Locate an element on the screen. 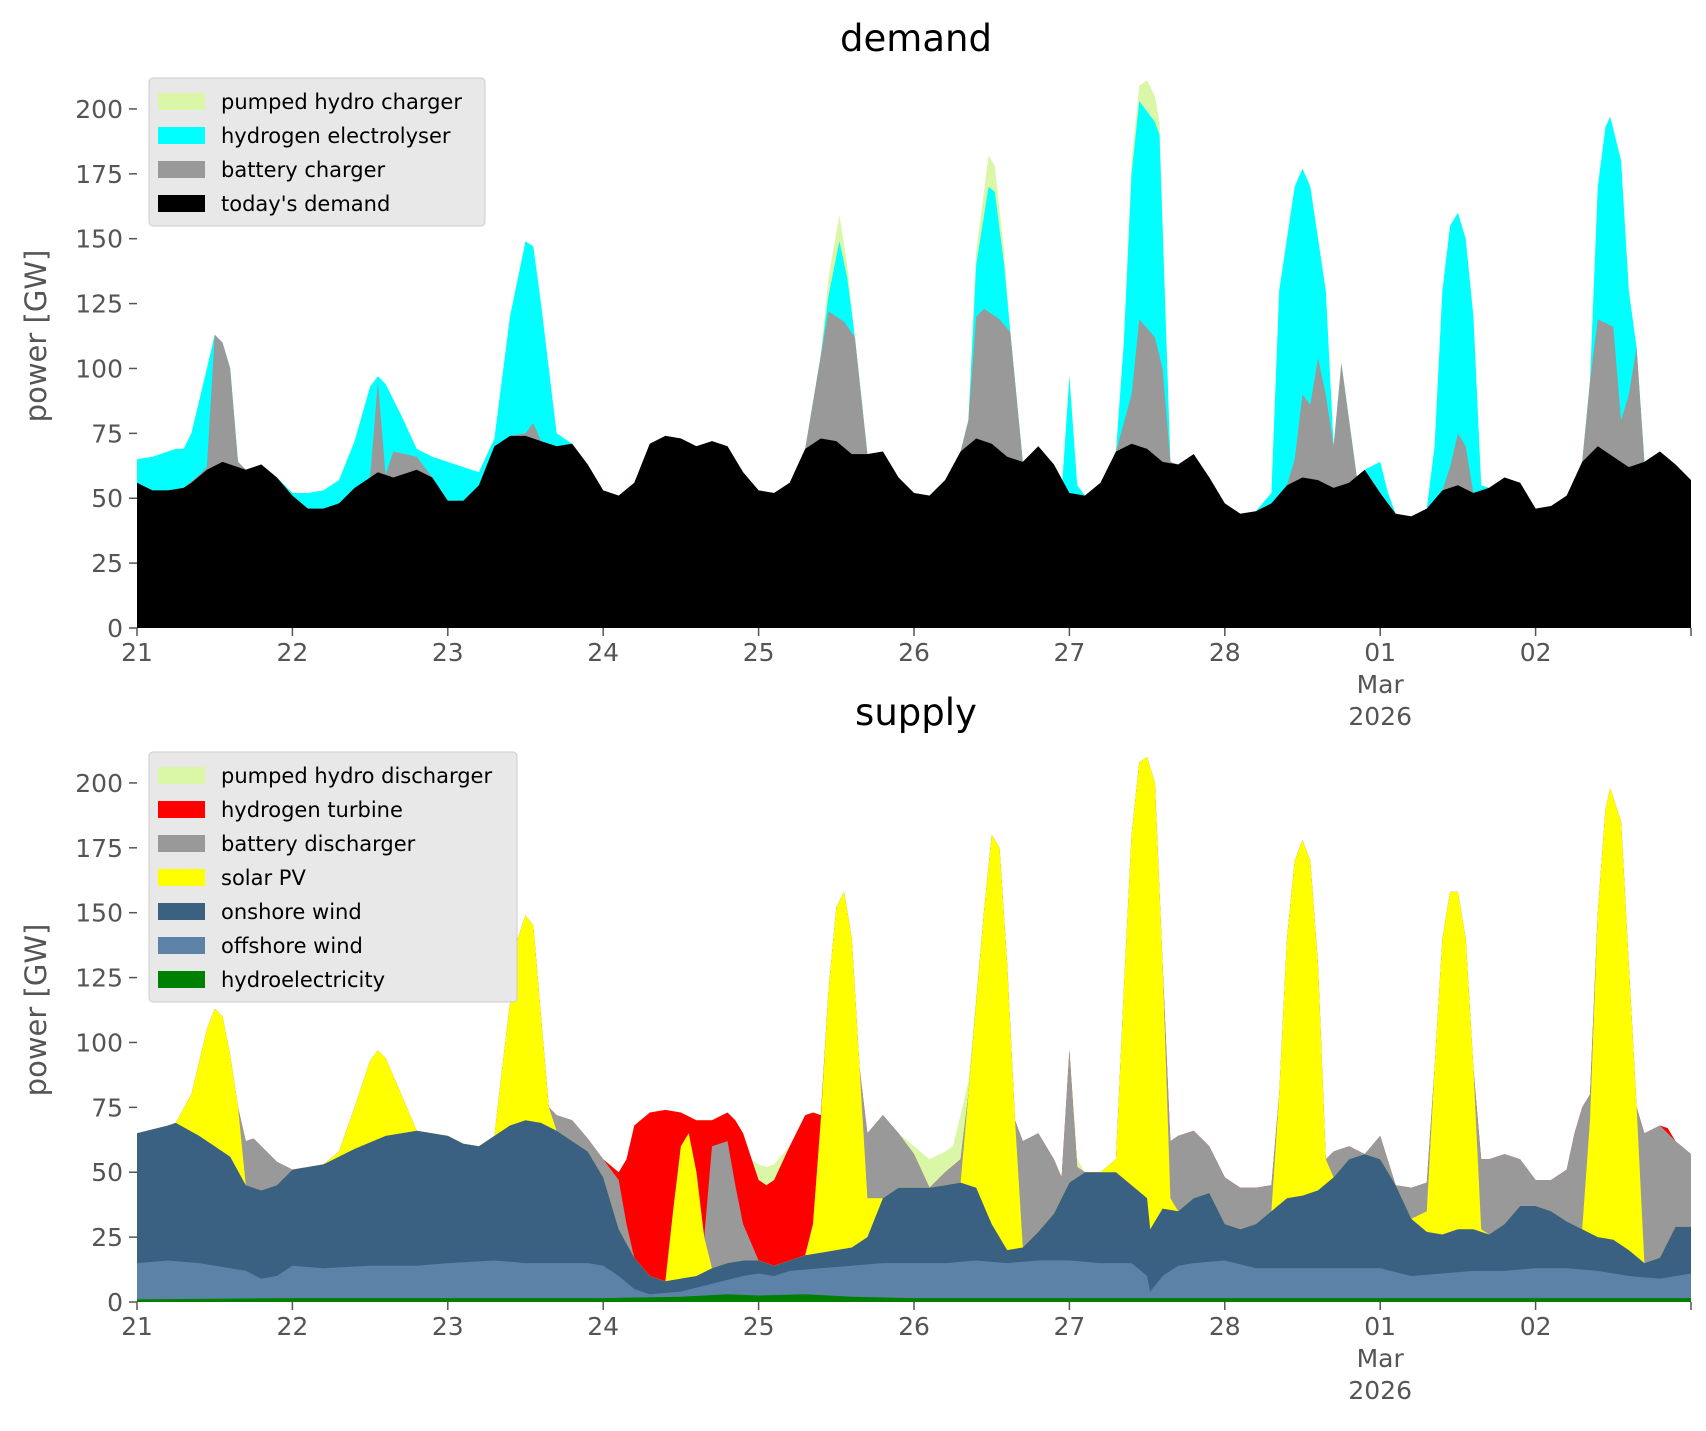  legend-swatch-offshore-wind is located at coordinates (181, 945).